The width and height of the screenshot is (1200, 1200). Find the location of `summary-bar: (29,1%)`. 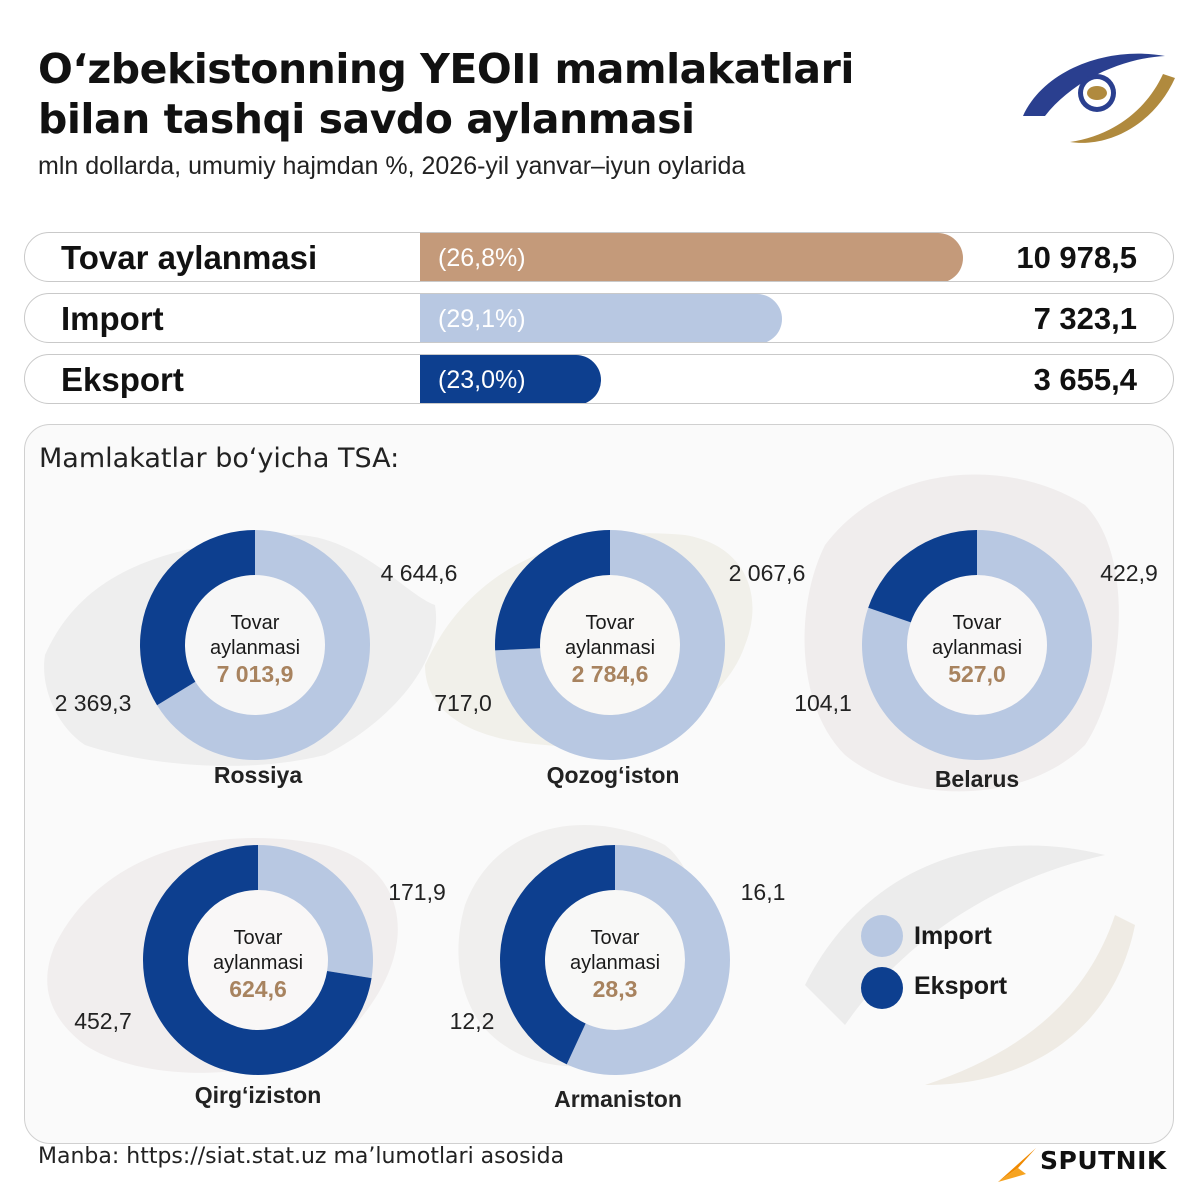

summary-bar: (29,1%) is located at coordinates (601, 318).